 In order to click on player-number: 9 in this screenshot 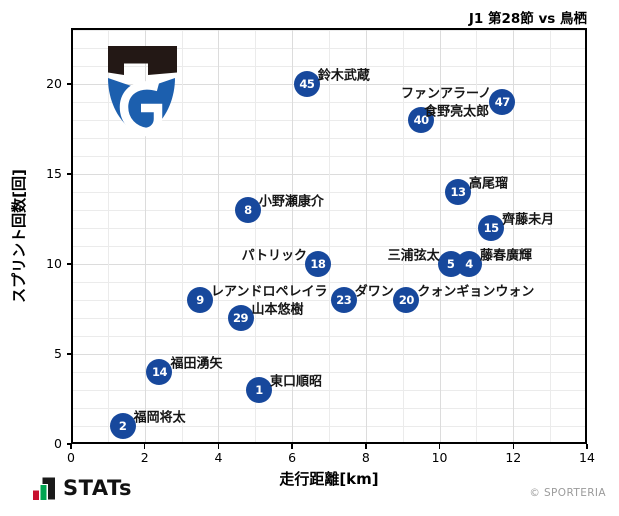, I will do `click(200, 300)`.